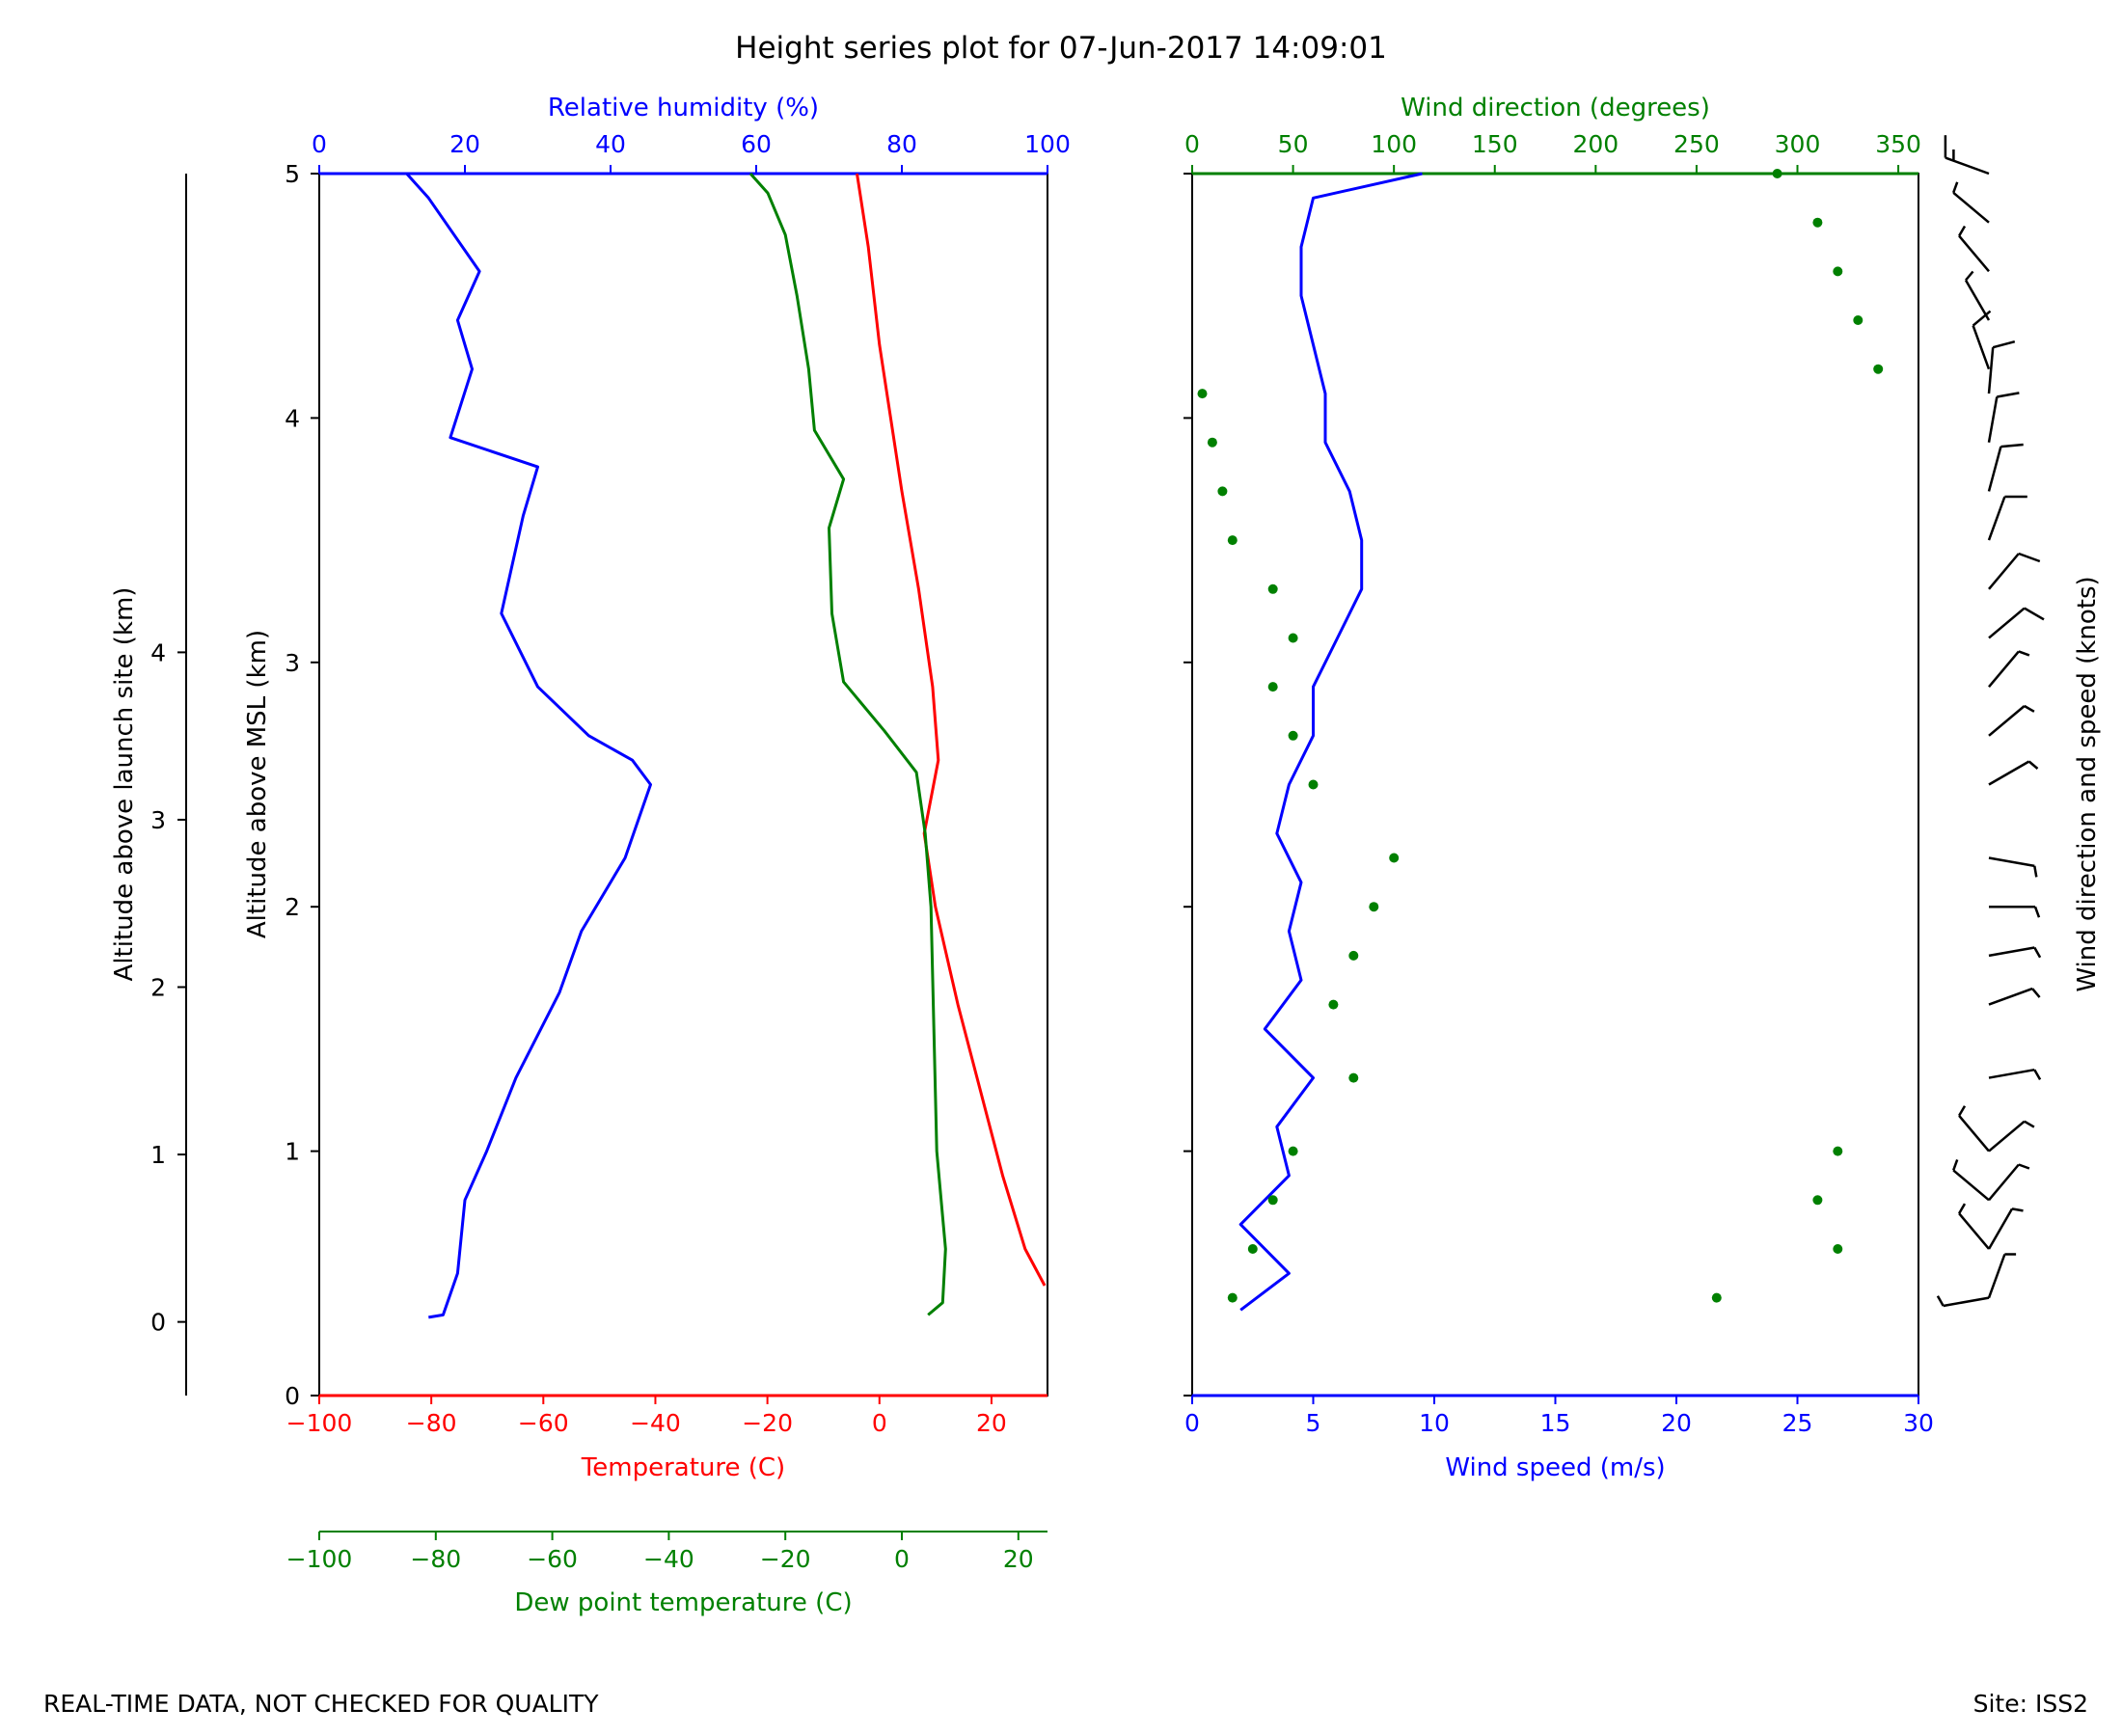 This screenshot has width=2122, height=1736. I want to click on wind-direction-tick-label: 300, so click(1798, 144).